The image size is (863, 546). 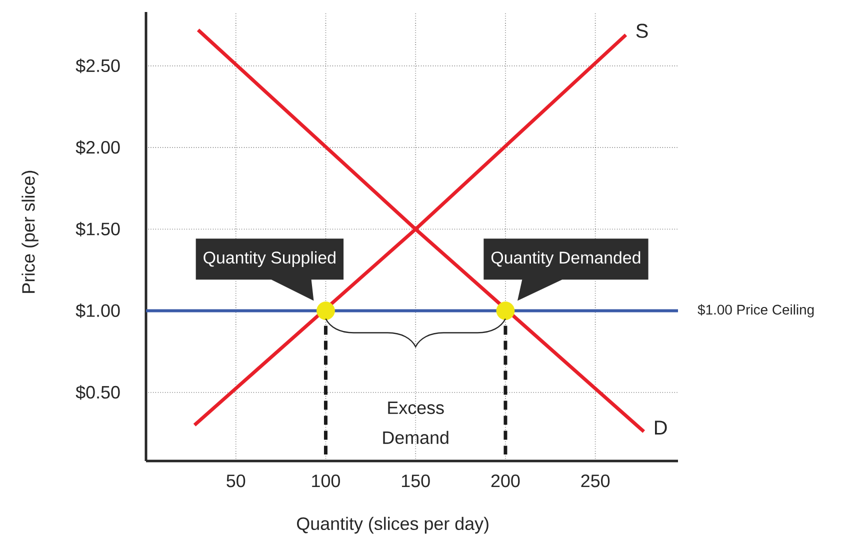 I want to click on x-tick-label: 150, so click(x=416, y=481).